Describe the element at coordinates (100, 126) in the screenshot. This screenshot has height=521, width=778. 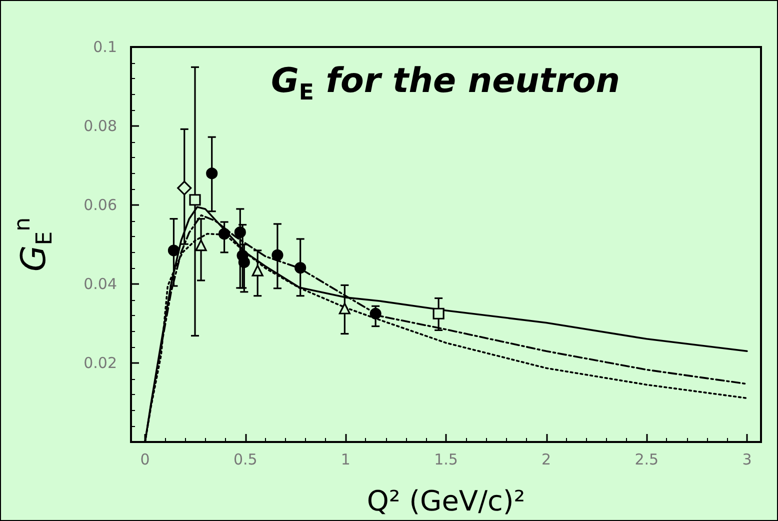
I see `y-tick-label: 0.08` at that location.